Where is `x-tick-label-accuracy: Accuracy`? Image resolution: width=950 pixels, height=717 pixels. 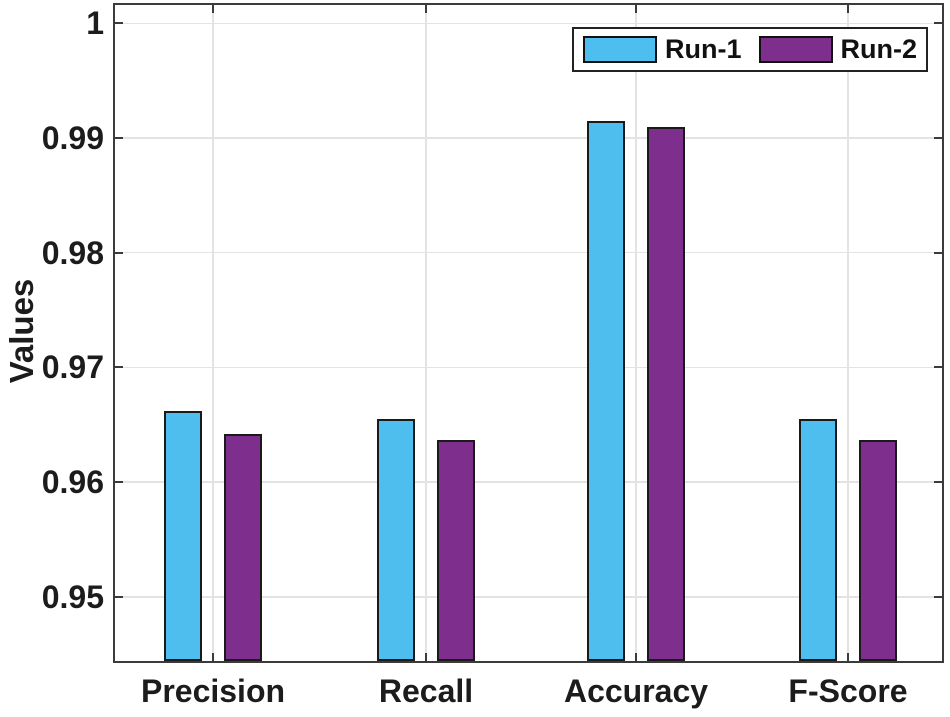 x-tick-label-accuracy: Accuracy is located at coordinates (636, 691).